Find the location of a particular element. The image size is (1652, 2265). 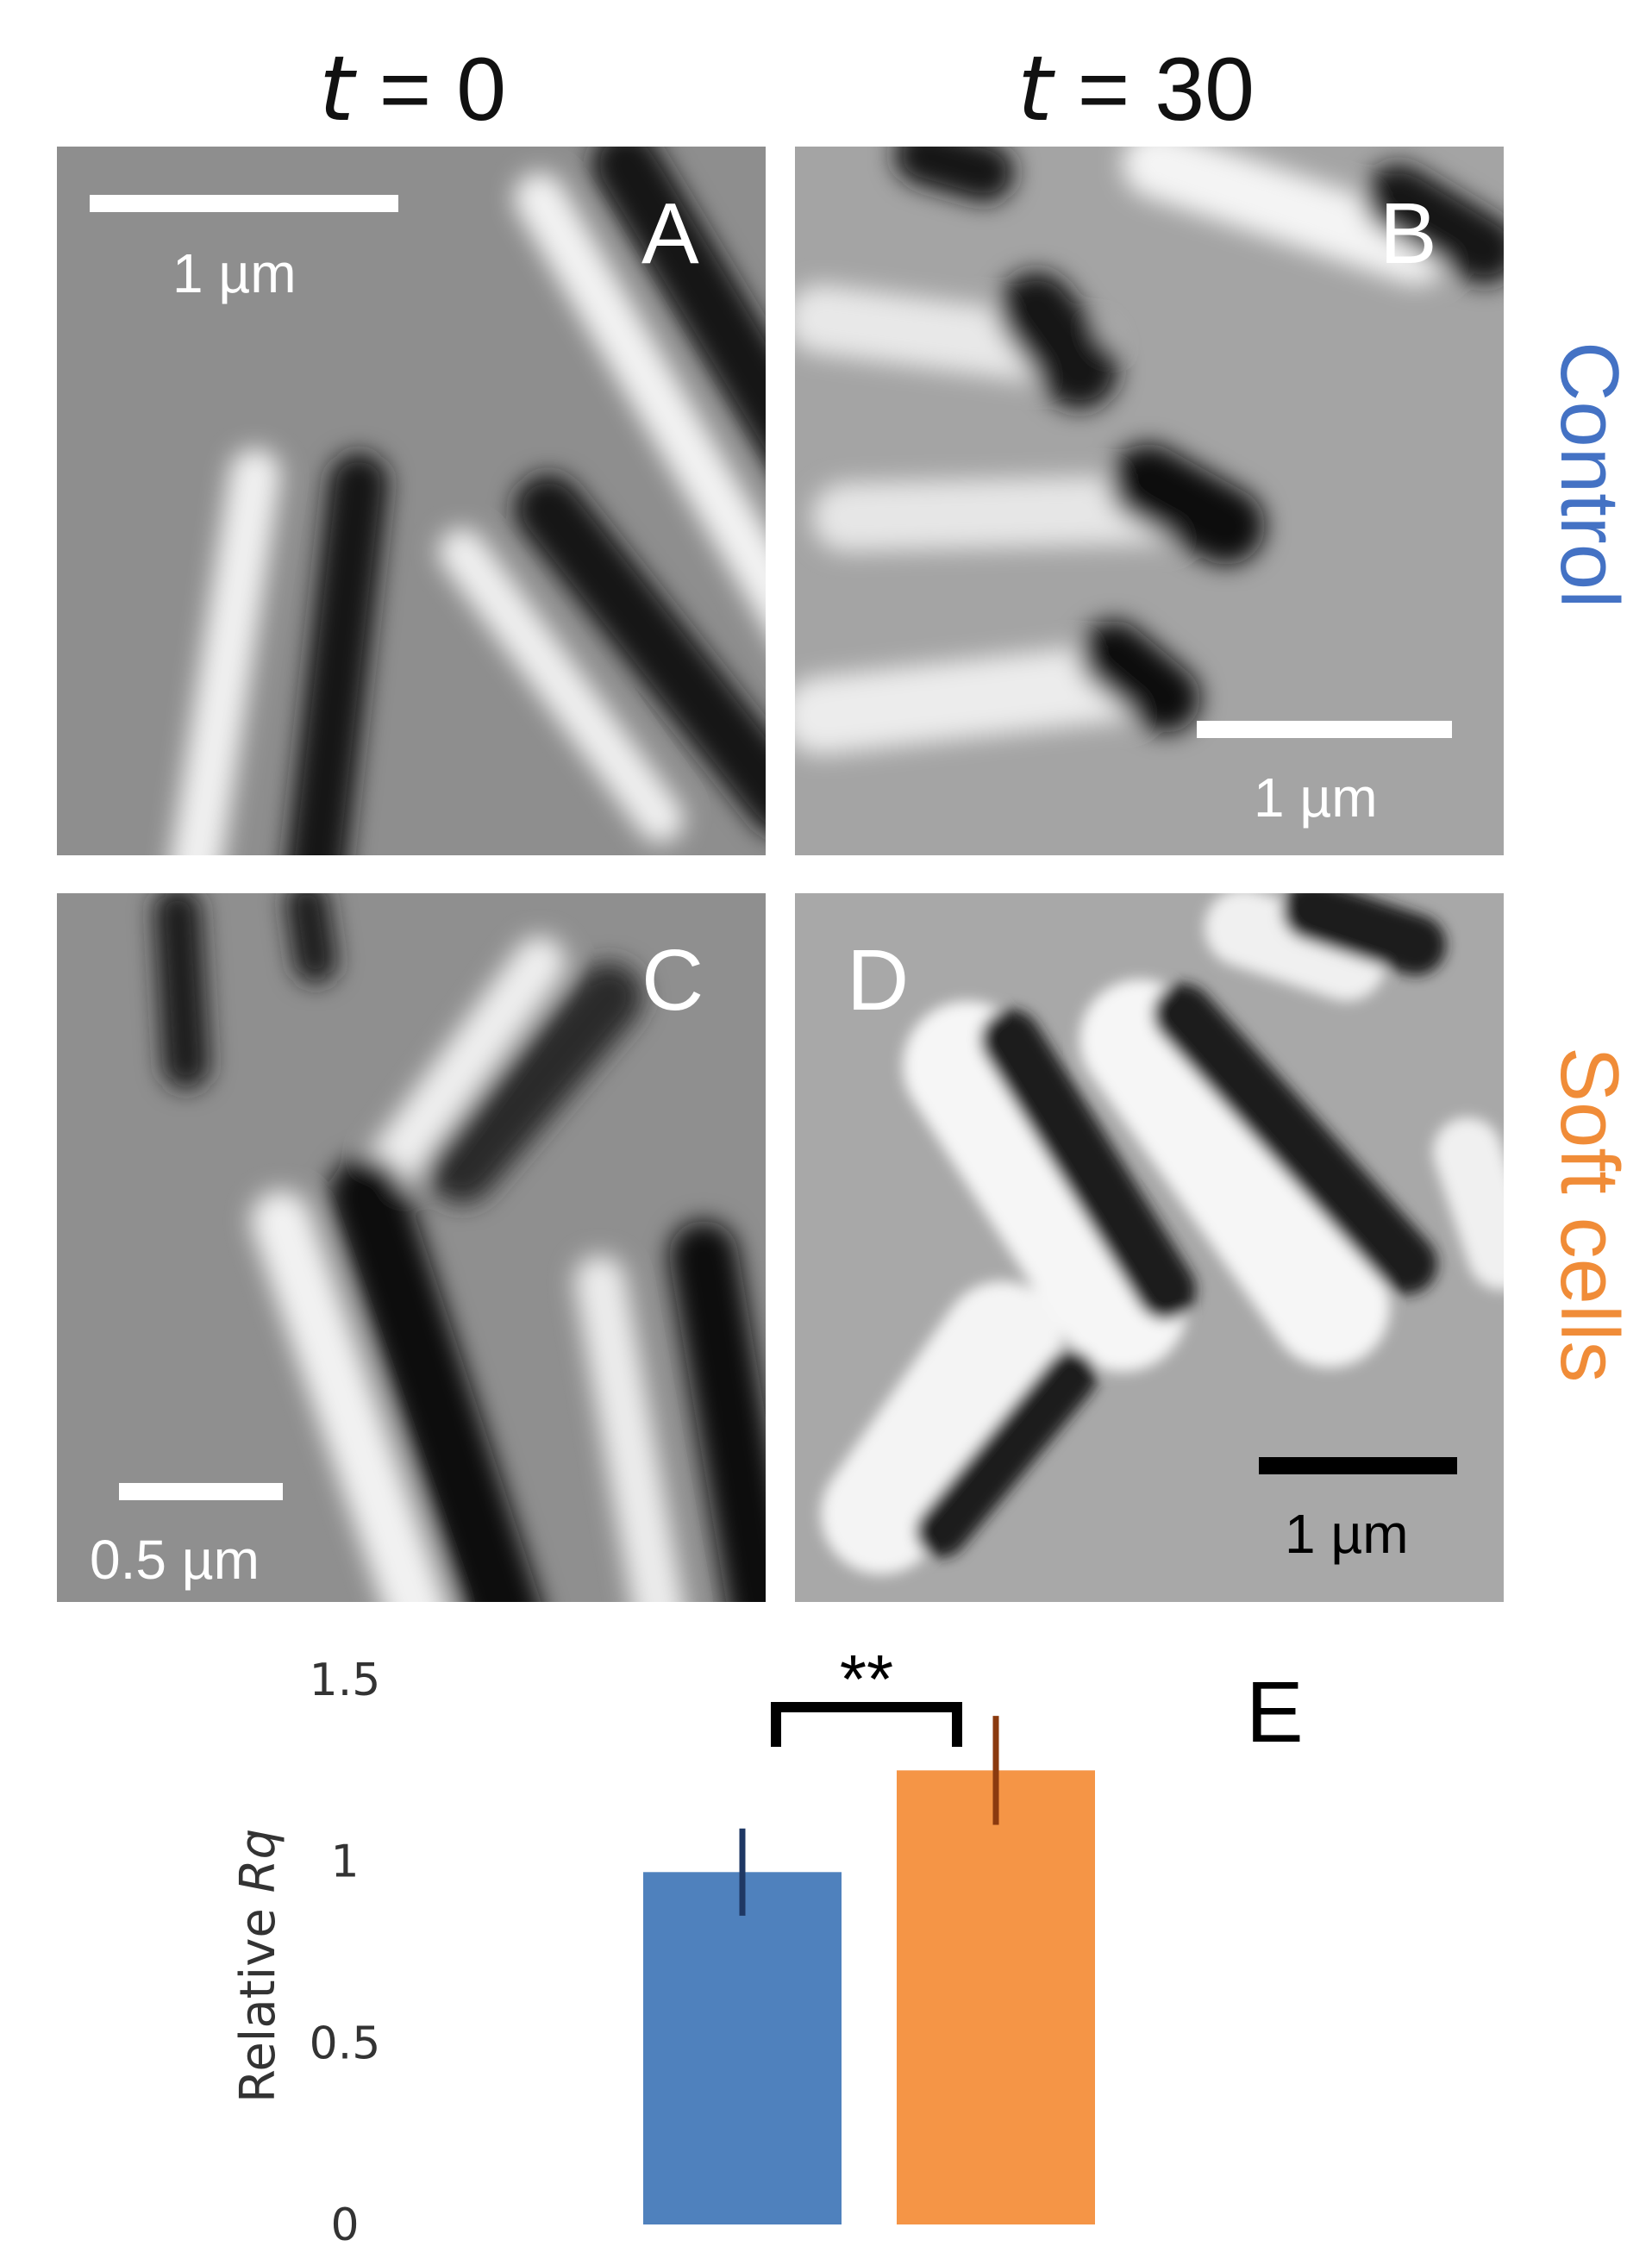

bar-control is located at coordinates (742, 2048).